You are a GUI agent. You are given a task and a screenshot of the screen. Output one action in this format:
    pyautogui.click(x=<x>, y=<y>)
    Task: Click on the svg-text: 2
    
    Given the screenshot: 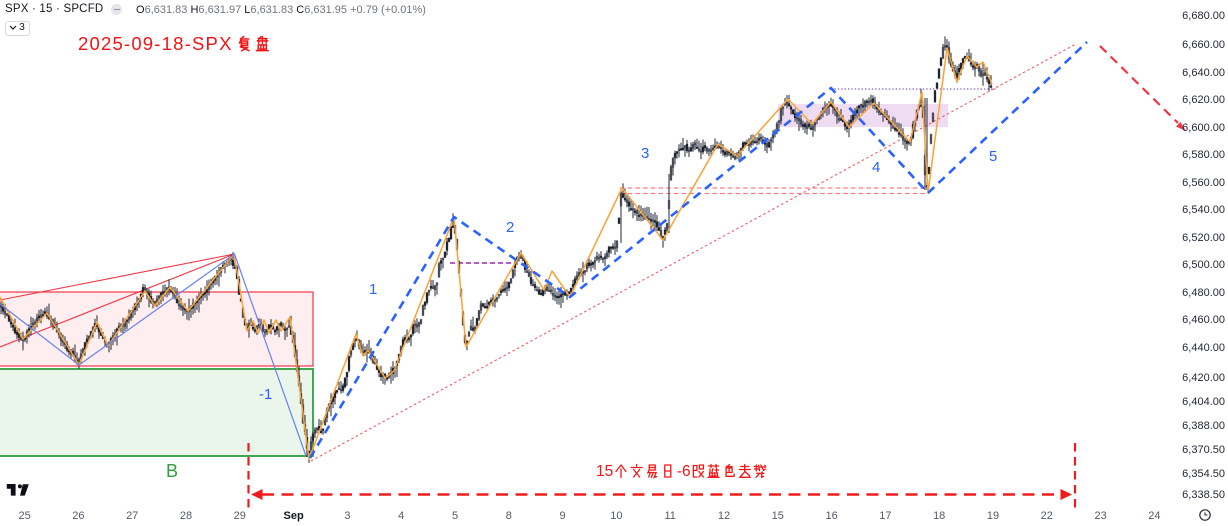 What is the action you would take?
    pyautogui.click(x=510, y=227)
    